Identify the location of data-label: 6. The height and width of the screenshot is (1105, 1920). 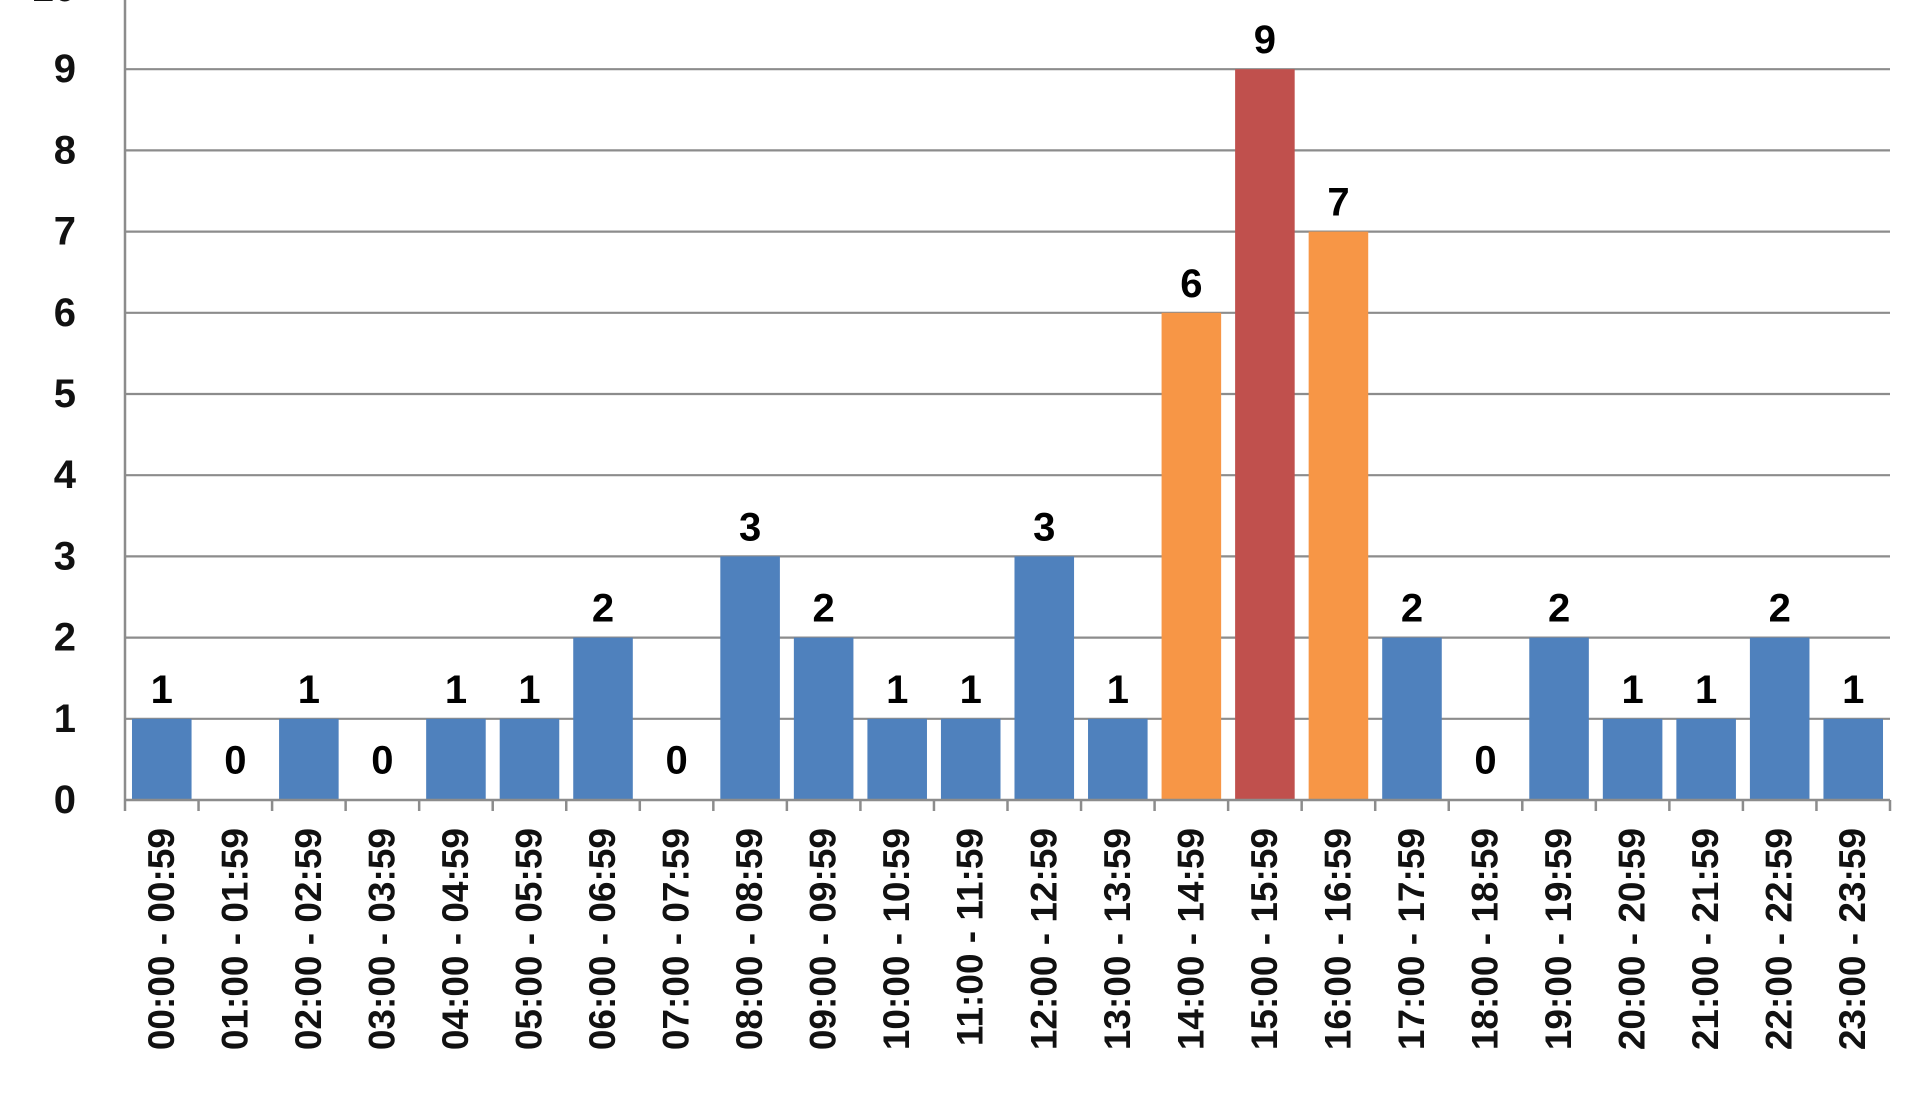
(1191, 284).